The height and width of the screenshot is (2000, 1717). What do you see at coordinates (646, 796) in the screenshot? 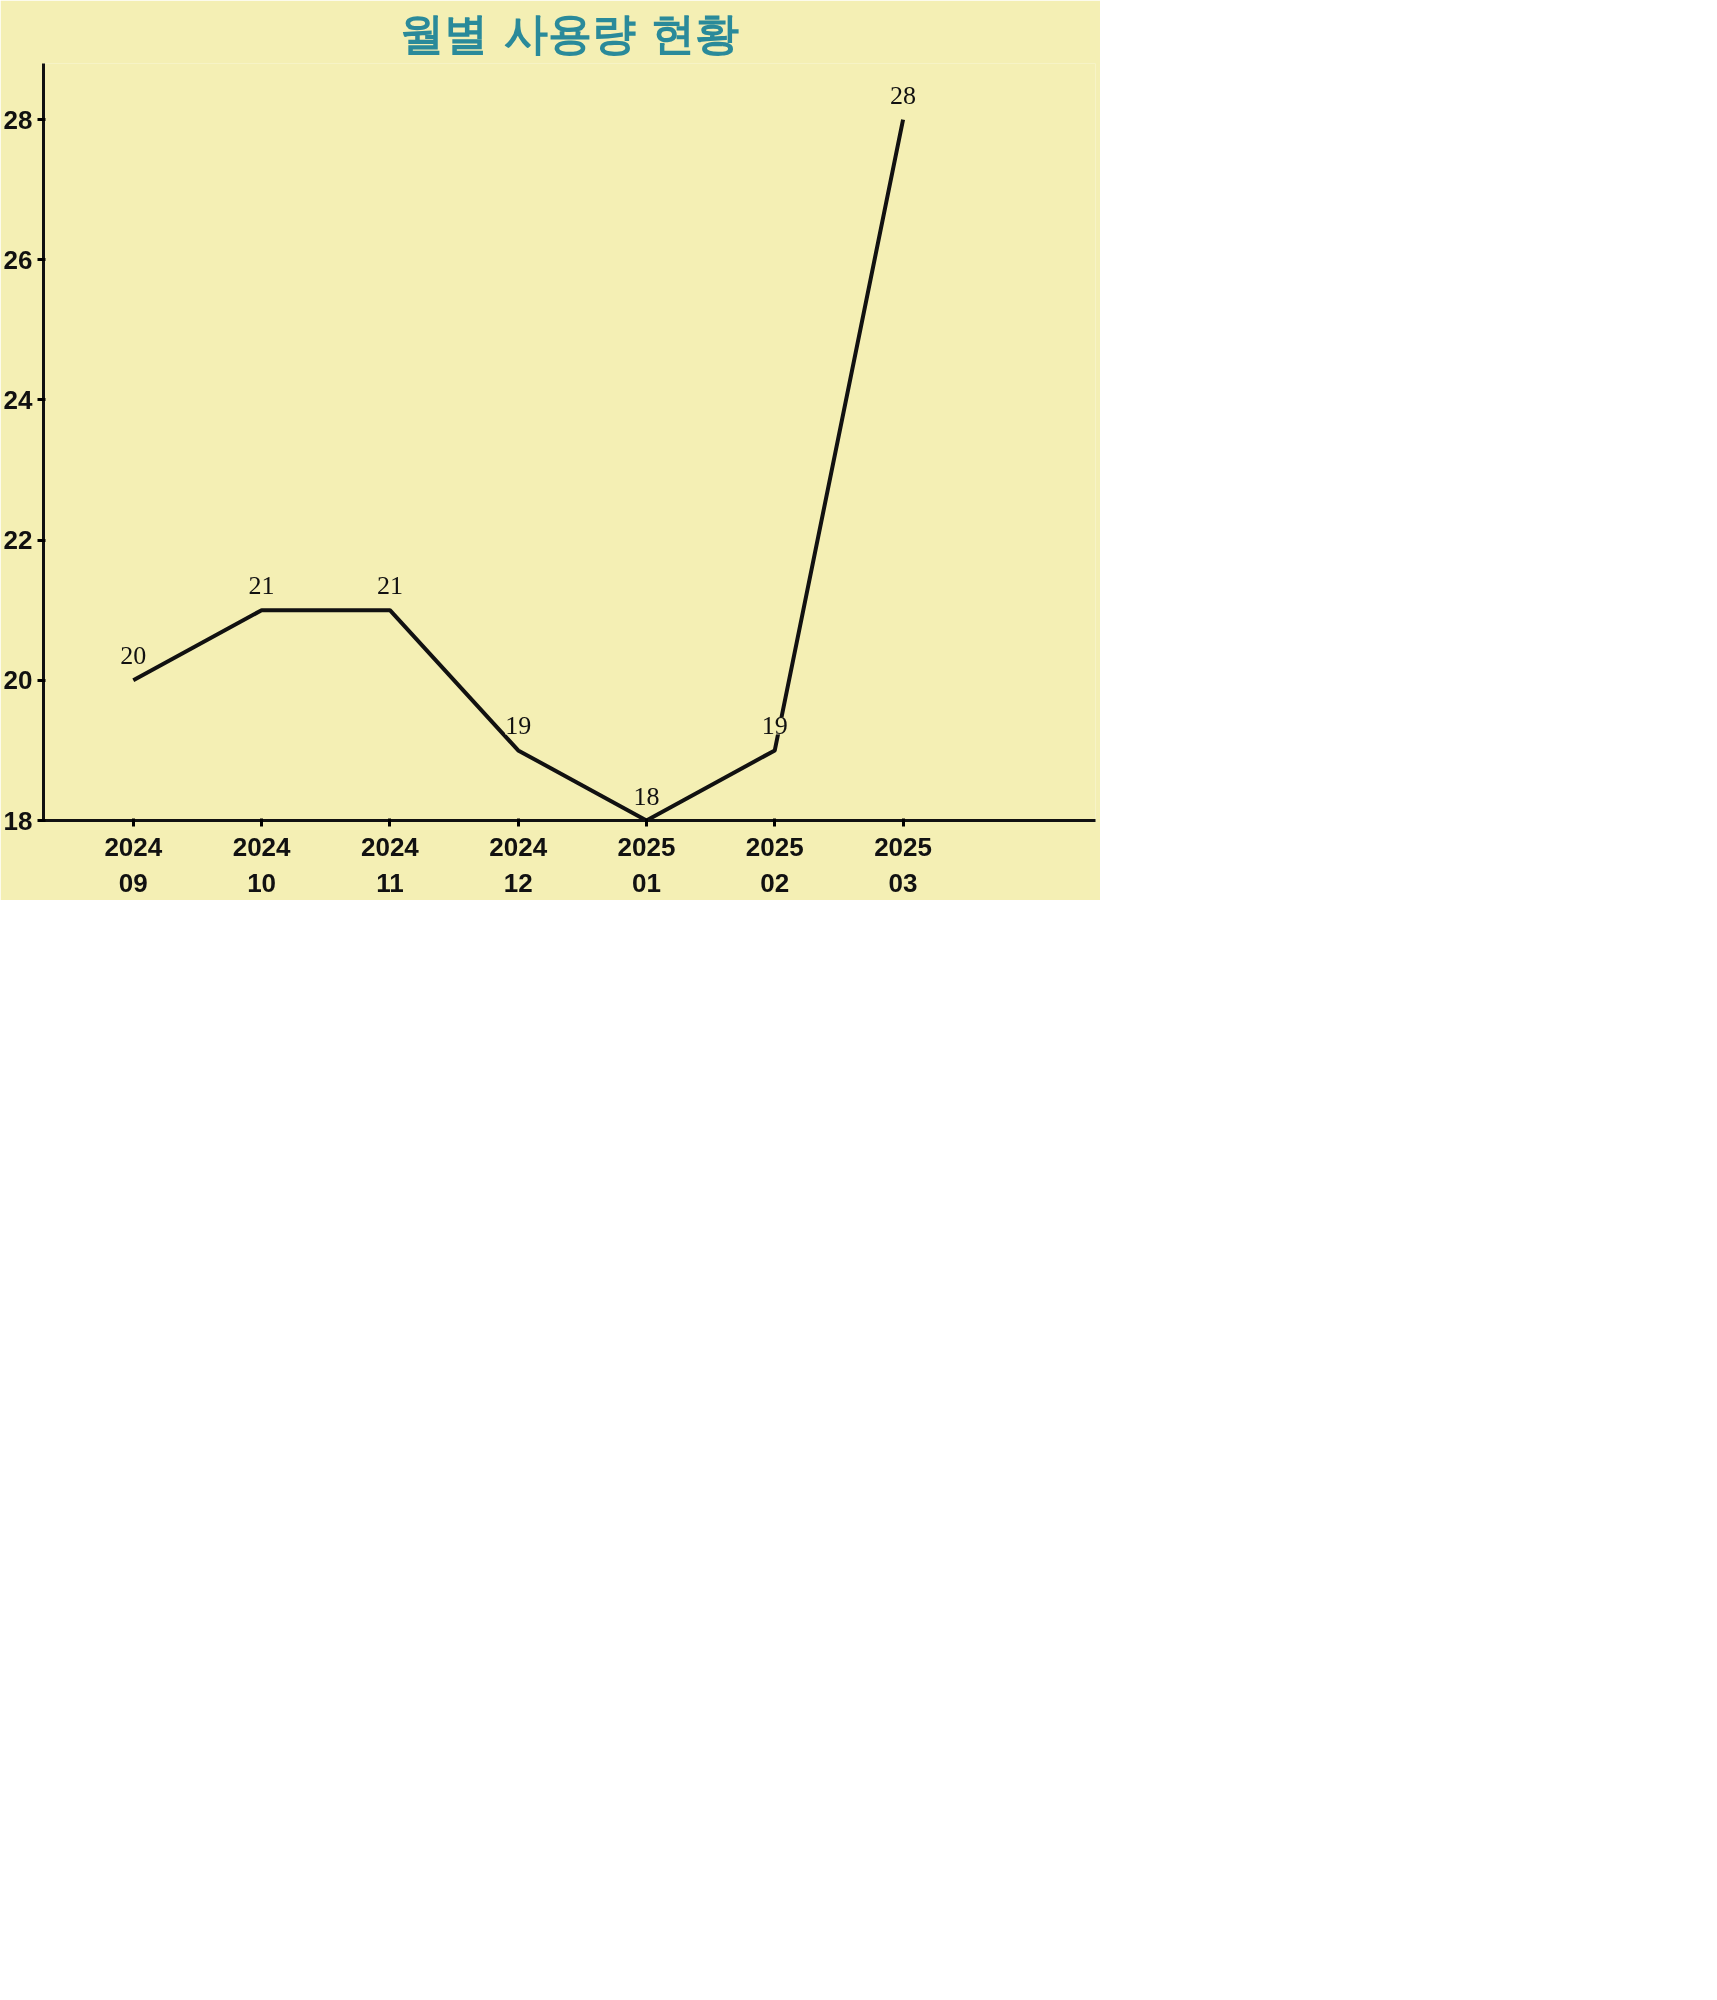
I see `data-label: 18` at bounding box center [646, 796].